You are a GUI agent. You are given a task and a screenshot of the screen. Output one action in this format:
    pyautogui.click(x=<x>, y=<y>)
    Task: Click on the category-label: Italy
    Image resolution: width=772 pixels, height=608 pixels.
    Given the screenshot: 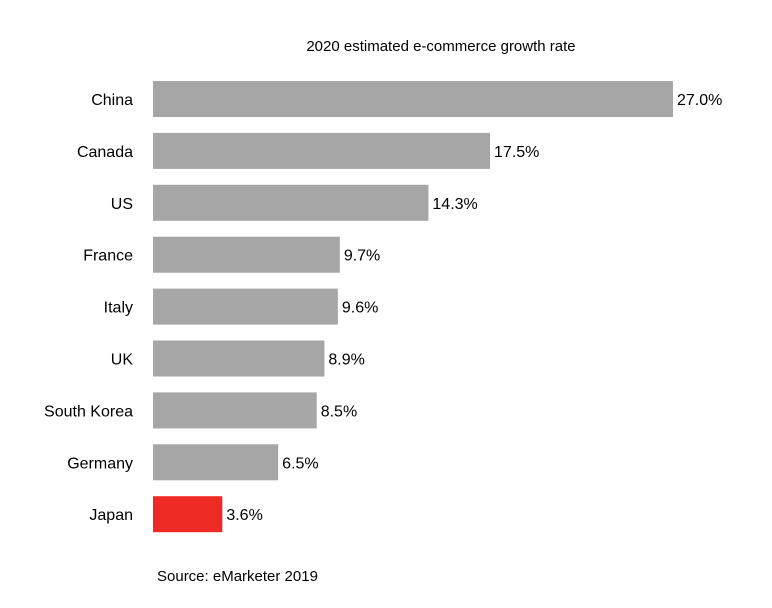 What is the action you would take?
    pyautogui.click(x=118, y=308)
    